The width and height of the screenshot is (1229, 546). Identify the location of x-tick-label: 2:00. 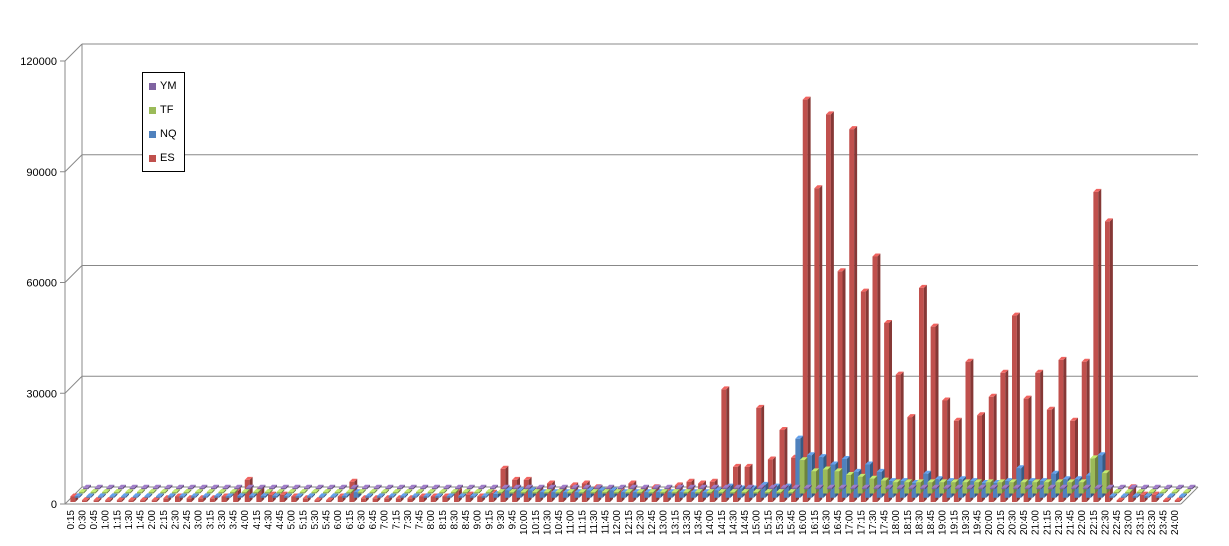
(152, 520).